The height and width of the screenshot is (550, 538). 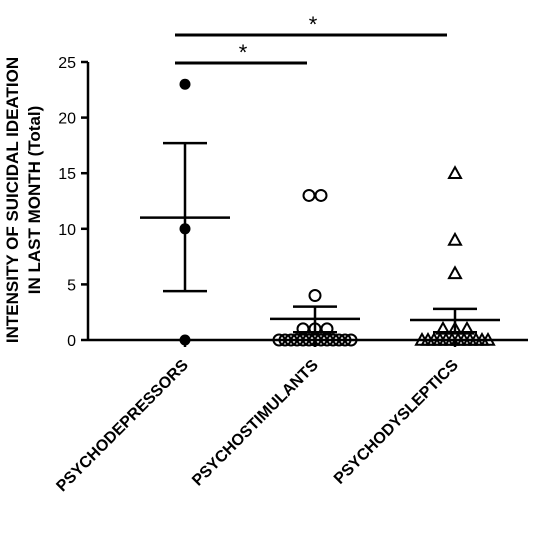 I want to click on category-label: PSYCHOSTIMULANTS, so click(x=255, y=423).